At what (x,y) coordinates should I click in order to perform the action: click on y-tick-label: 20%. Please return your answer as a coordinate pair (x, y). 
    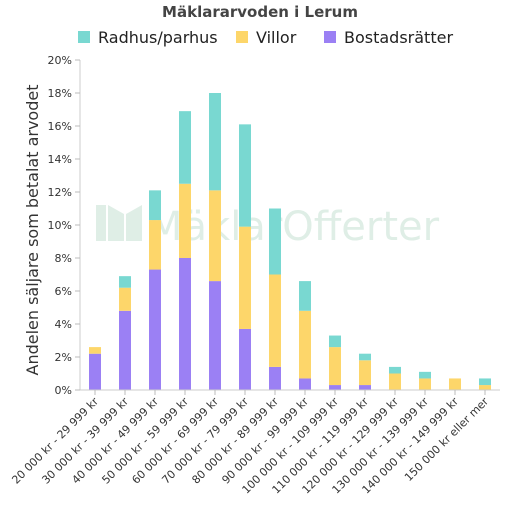
    Looking at the image, I should click on (60, 60).